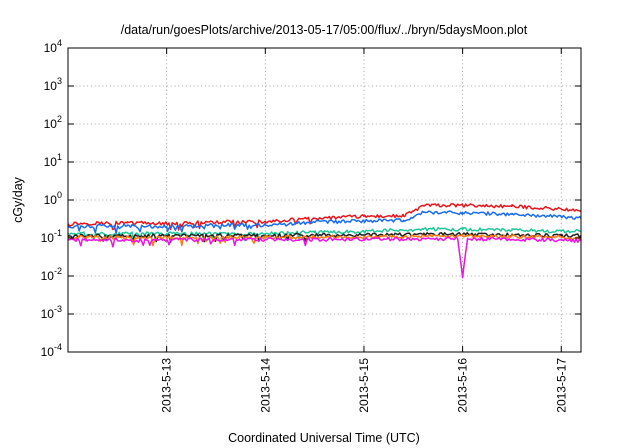 The image size is (640, 448). What do you see at coordinates (58, 233) in the screenshot?
I see `y-tick-exponent: -1` at bounding box center [58, 233].